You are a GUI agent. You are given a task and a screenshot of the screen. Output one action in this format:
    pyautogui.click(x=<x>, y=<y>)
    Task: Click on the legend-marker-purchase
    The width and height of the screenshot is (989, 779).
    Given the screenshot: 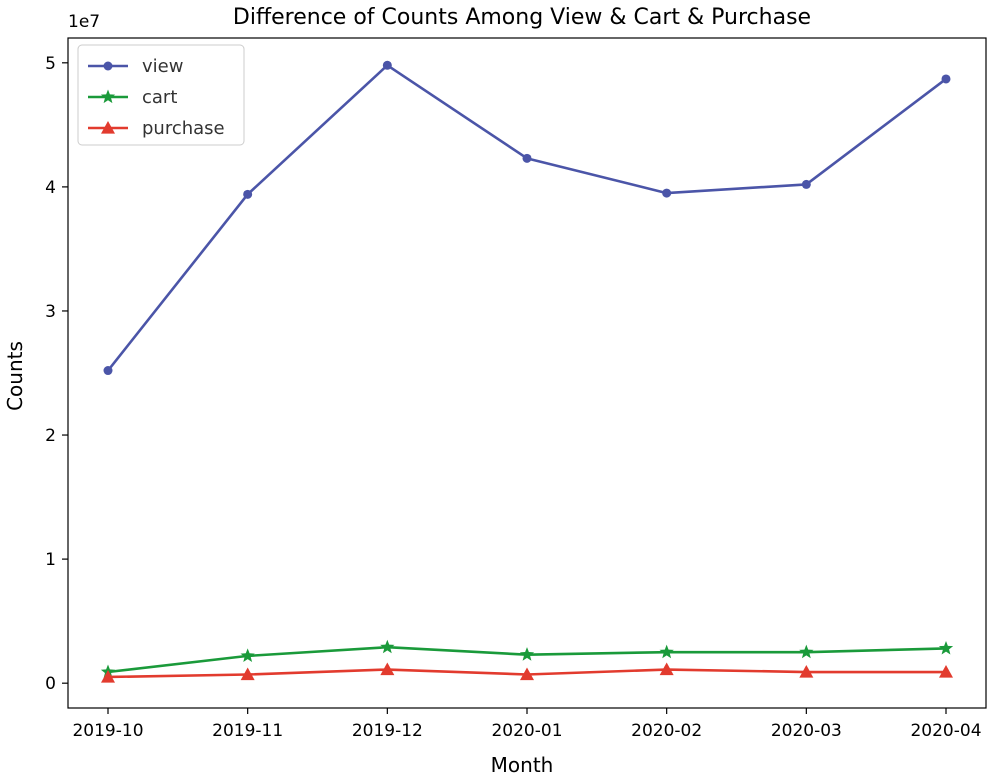 What is the action you would take?
    pyautogui.click(x=108, y=127)
    